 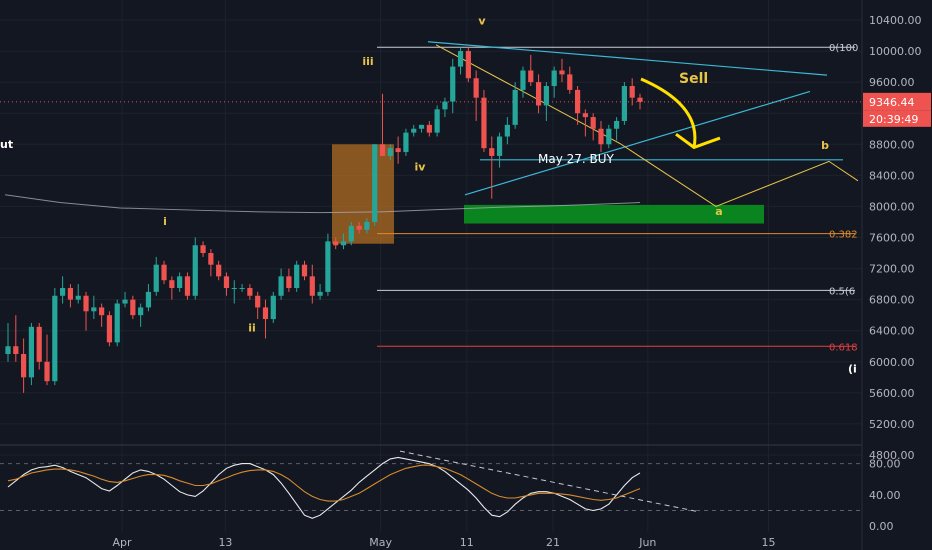 What do you see at coordinates (6, 144) in the screenshot?
I see `left-cut-label: ut` at bounding box center [6, 144].